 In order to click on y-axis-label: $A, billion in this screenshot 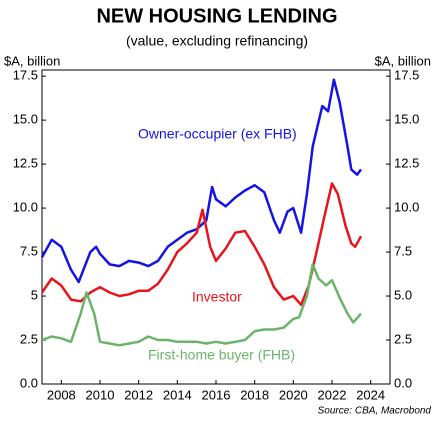, I will do `click(32, 60)`.